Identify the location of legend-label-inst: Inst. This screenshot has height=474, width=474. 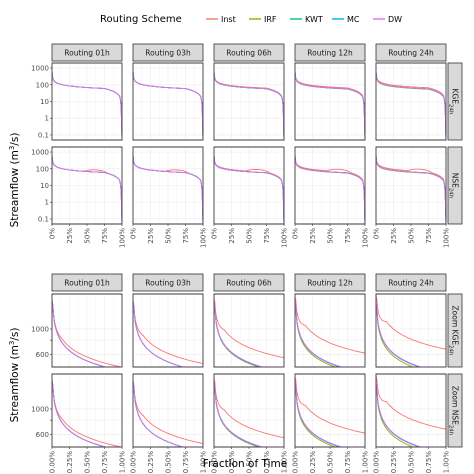
(228, 19).